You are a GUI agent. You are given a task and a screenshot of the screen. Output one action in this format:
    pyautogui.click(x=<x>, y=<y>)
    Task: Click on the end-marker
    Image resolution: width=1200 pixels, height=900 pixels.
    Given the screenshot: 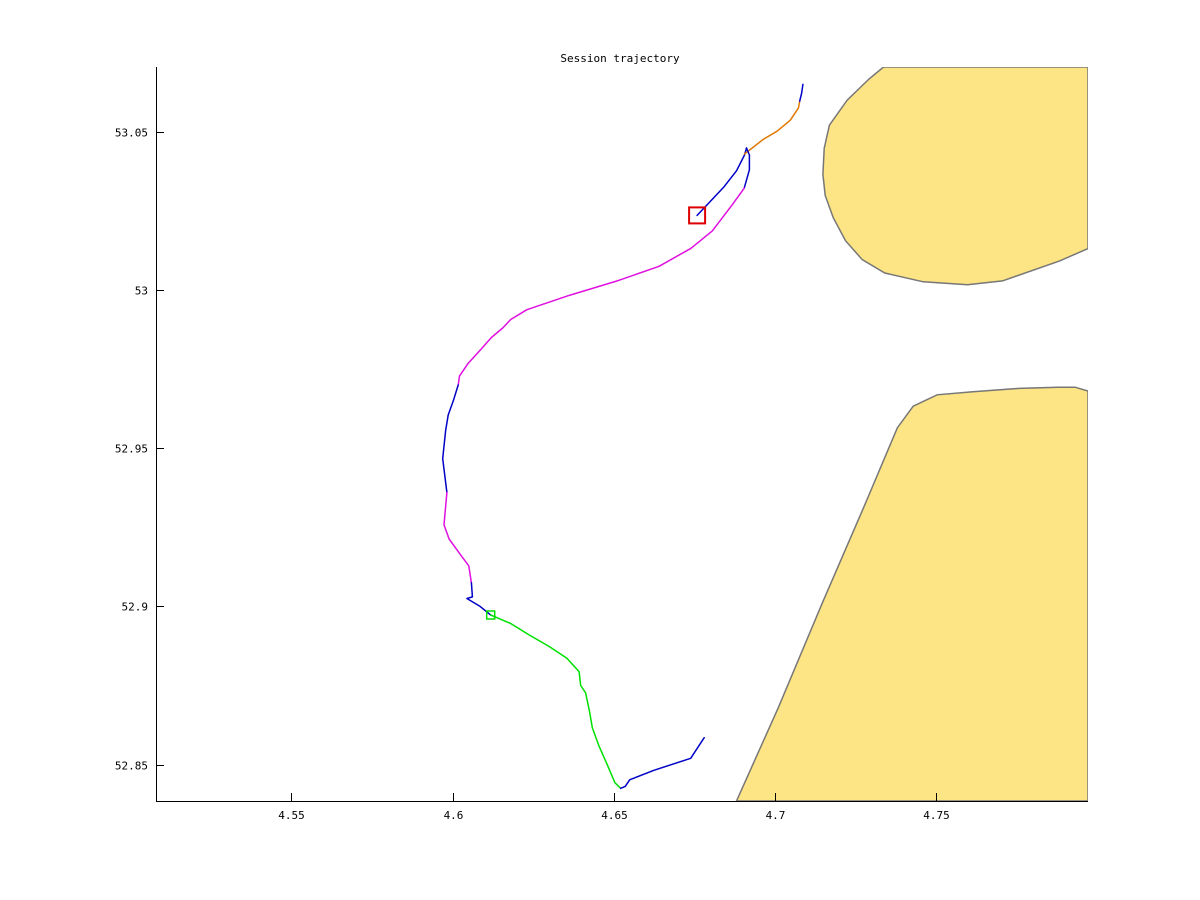 What is the action you would take?
    pyautogui.click(x=697, y=215)
    